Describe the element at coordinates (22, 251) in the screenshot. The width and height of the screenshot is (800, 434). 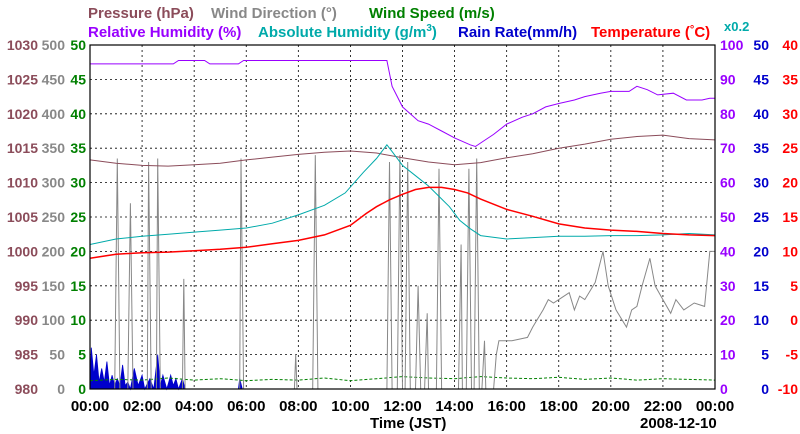
I see `pressure-tick-label: 1000` at that location.